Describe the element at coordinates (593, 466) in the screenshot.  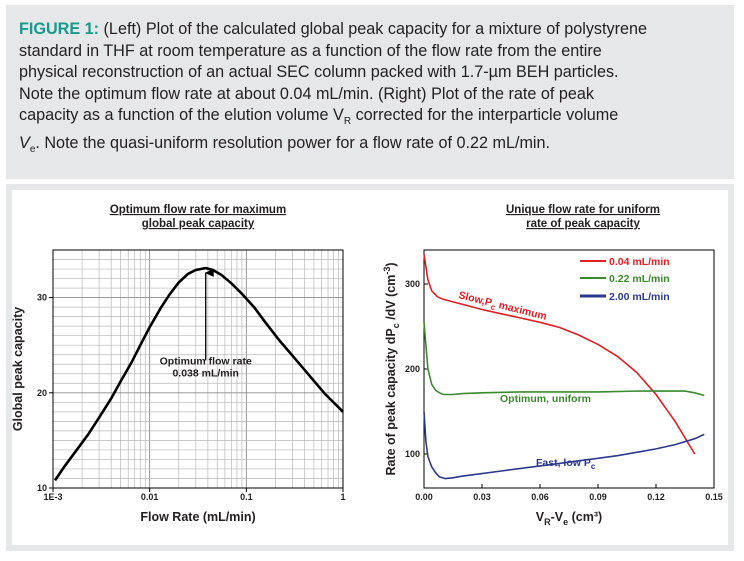
I see `annotation-fast-sub: c` at that location.